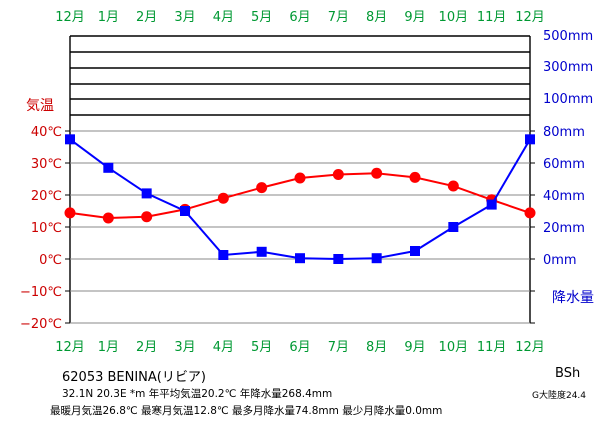  I want to click on precip-tick-label: 60mm, so click(564, 164).